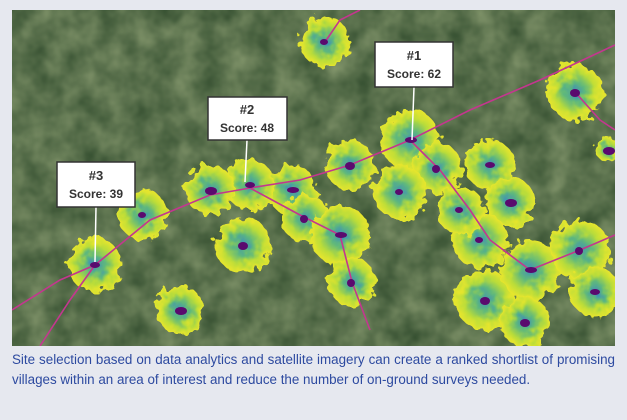  Describe the element at coordinates (247, 128) in the screenshot. I see `tag-score: Score: 48` at that location.